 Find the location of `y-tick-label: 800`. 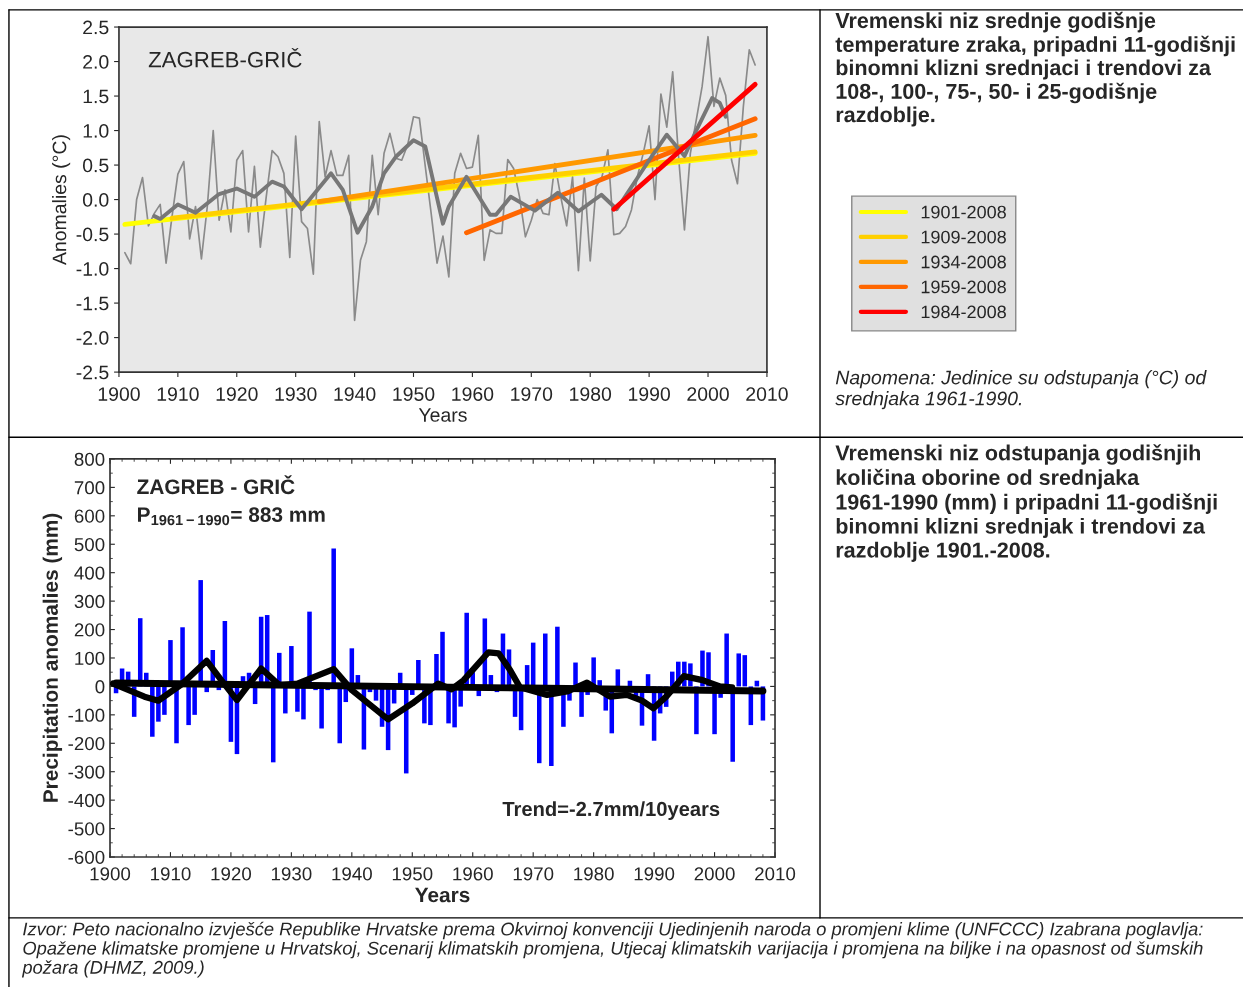

y-tick-label: 800 is located at coordinates (89, 459).